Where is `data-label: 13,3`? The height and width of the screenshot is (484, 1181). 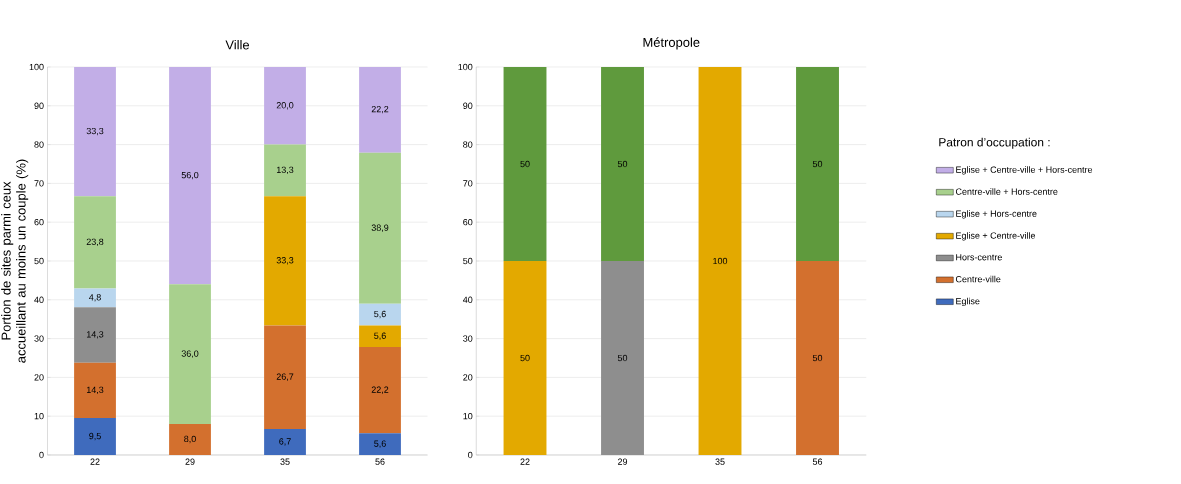
data-label: 13,3 is located at coordinates (285, 170).